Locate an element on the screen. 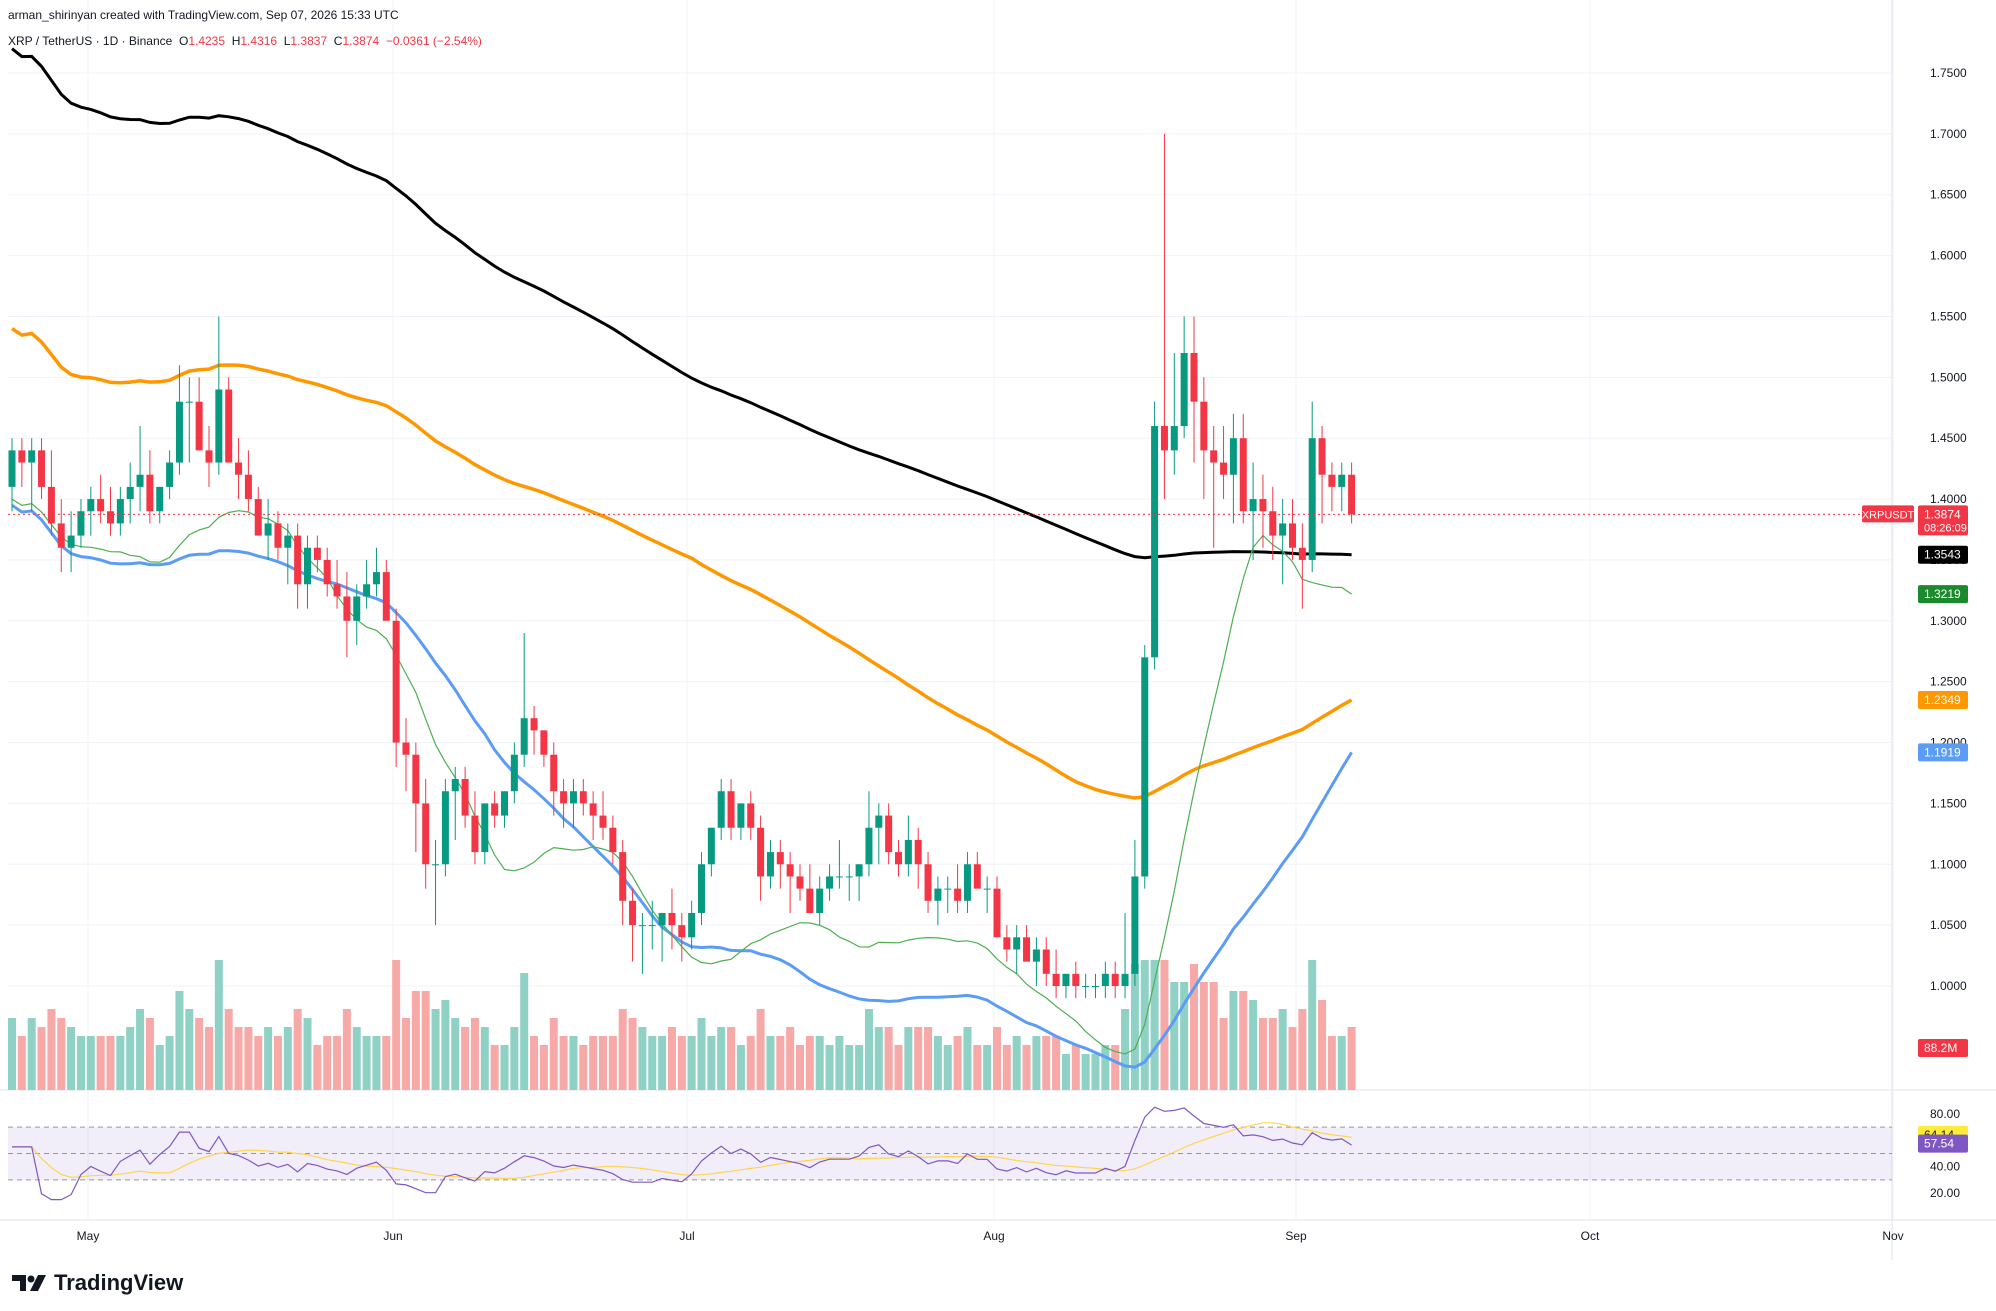 The width and height of the screenshot is (1996, 1311). low-label: L is located at coordinates (287, 41).